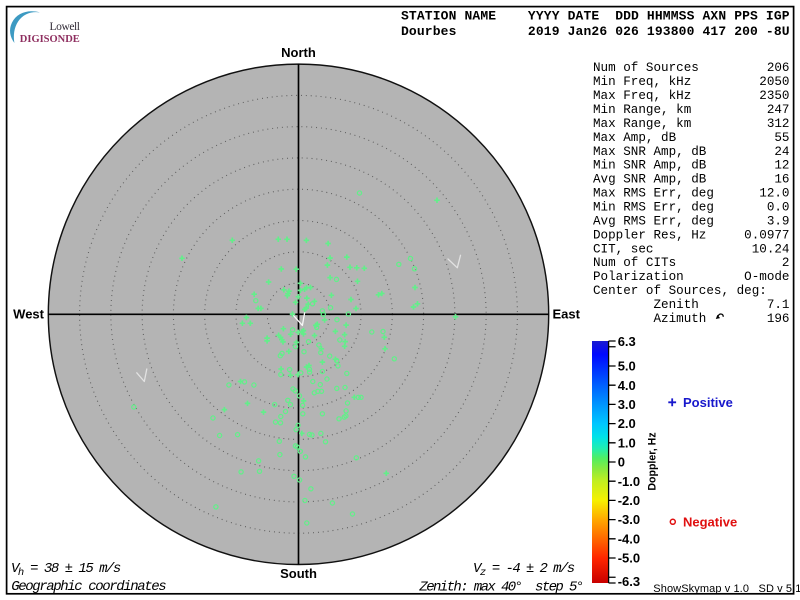 The image size is (800, 600). Describe the element at coordinates (629, 538) in the screenshot. I see `svg-text: -4.0` at that location.